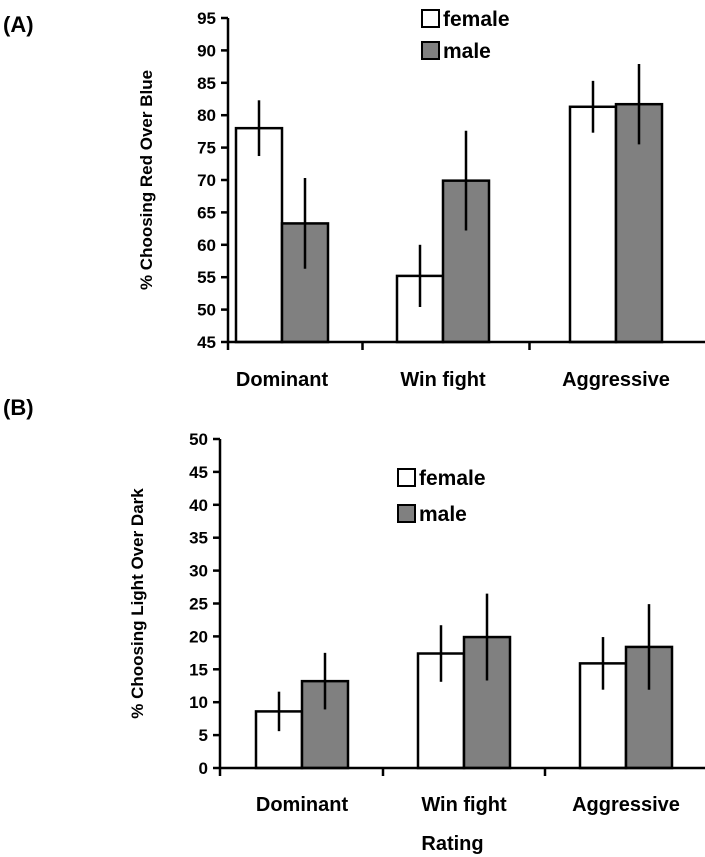  Describe the element at coordinates (137, 603) in the screenshot. I see `y-axis-label: % Choosing Light Over Dark` at that location.